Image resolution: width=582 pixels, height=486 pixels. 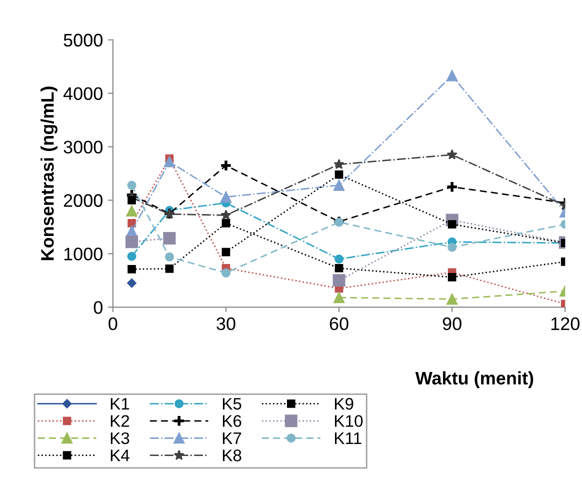 What do you see at coordinates (232, 421) in the screenshot?
I see `legend-label: K6` at bounding box center [232, 421].